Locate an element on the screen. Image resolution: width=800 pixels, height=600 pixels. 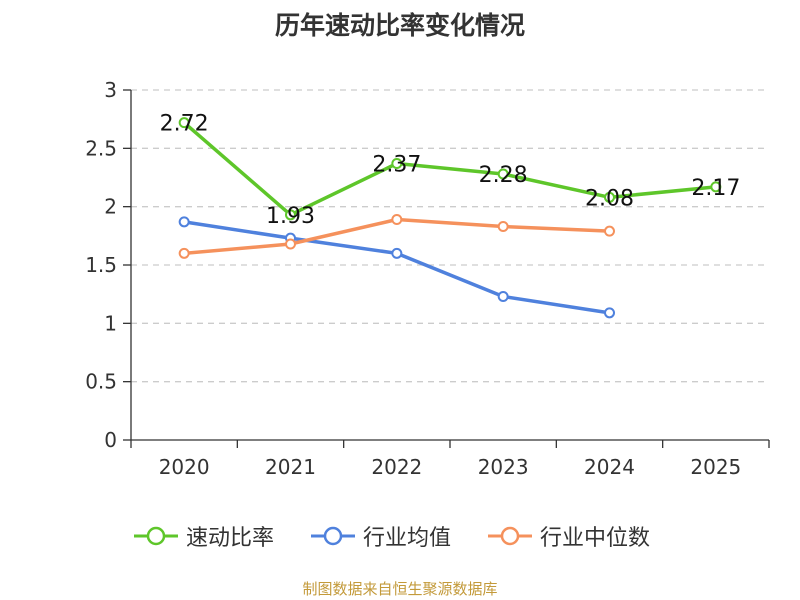
y-tick-label: 2.5 is located at coordinates (101, 148).